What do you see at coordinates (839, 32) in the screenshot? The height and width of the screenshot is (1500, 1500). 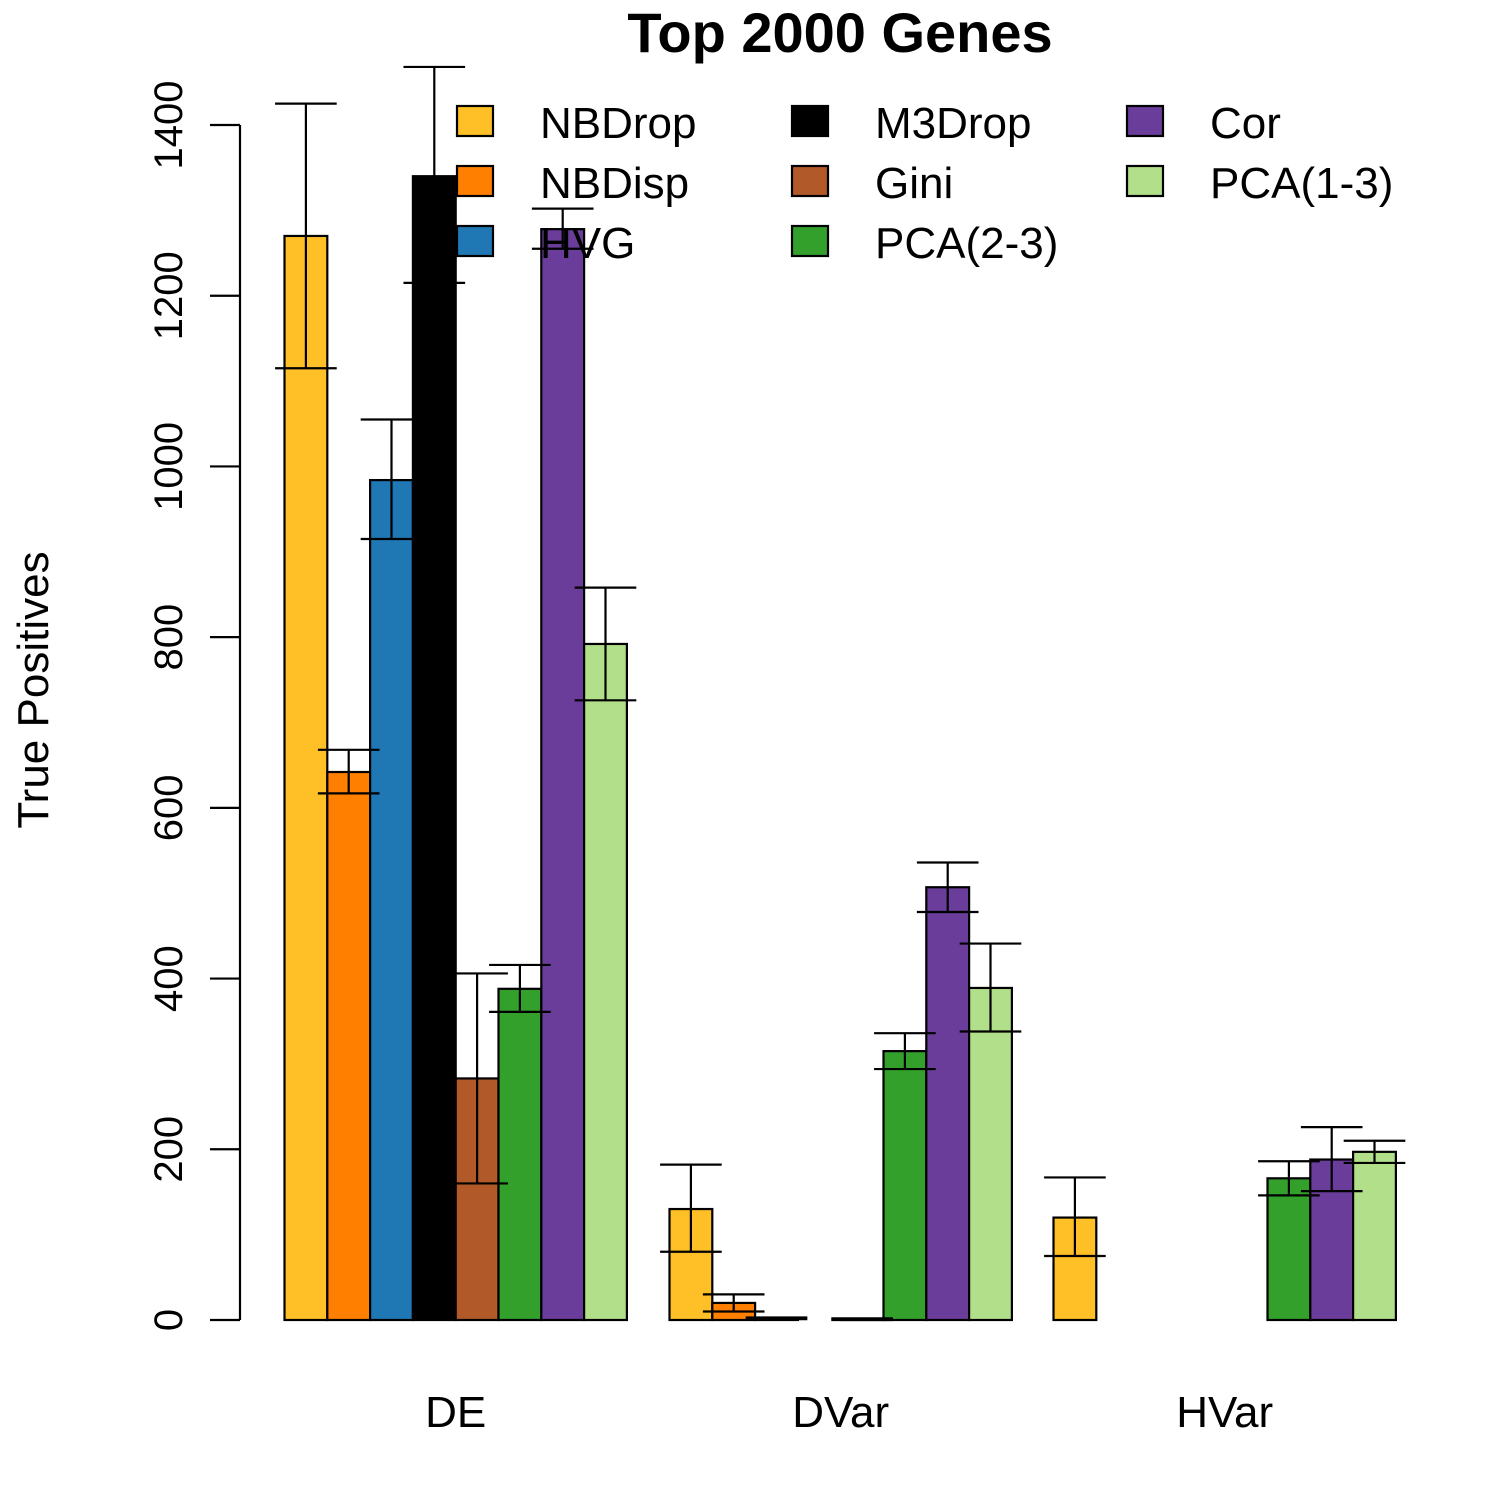 I see `chart-title: Top 2000 Genes` at bounding box center [839, 32].